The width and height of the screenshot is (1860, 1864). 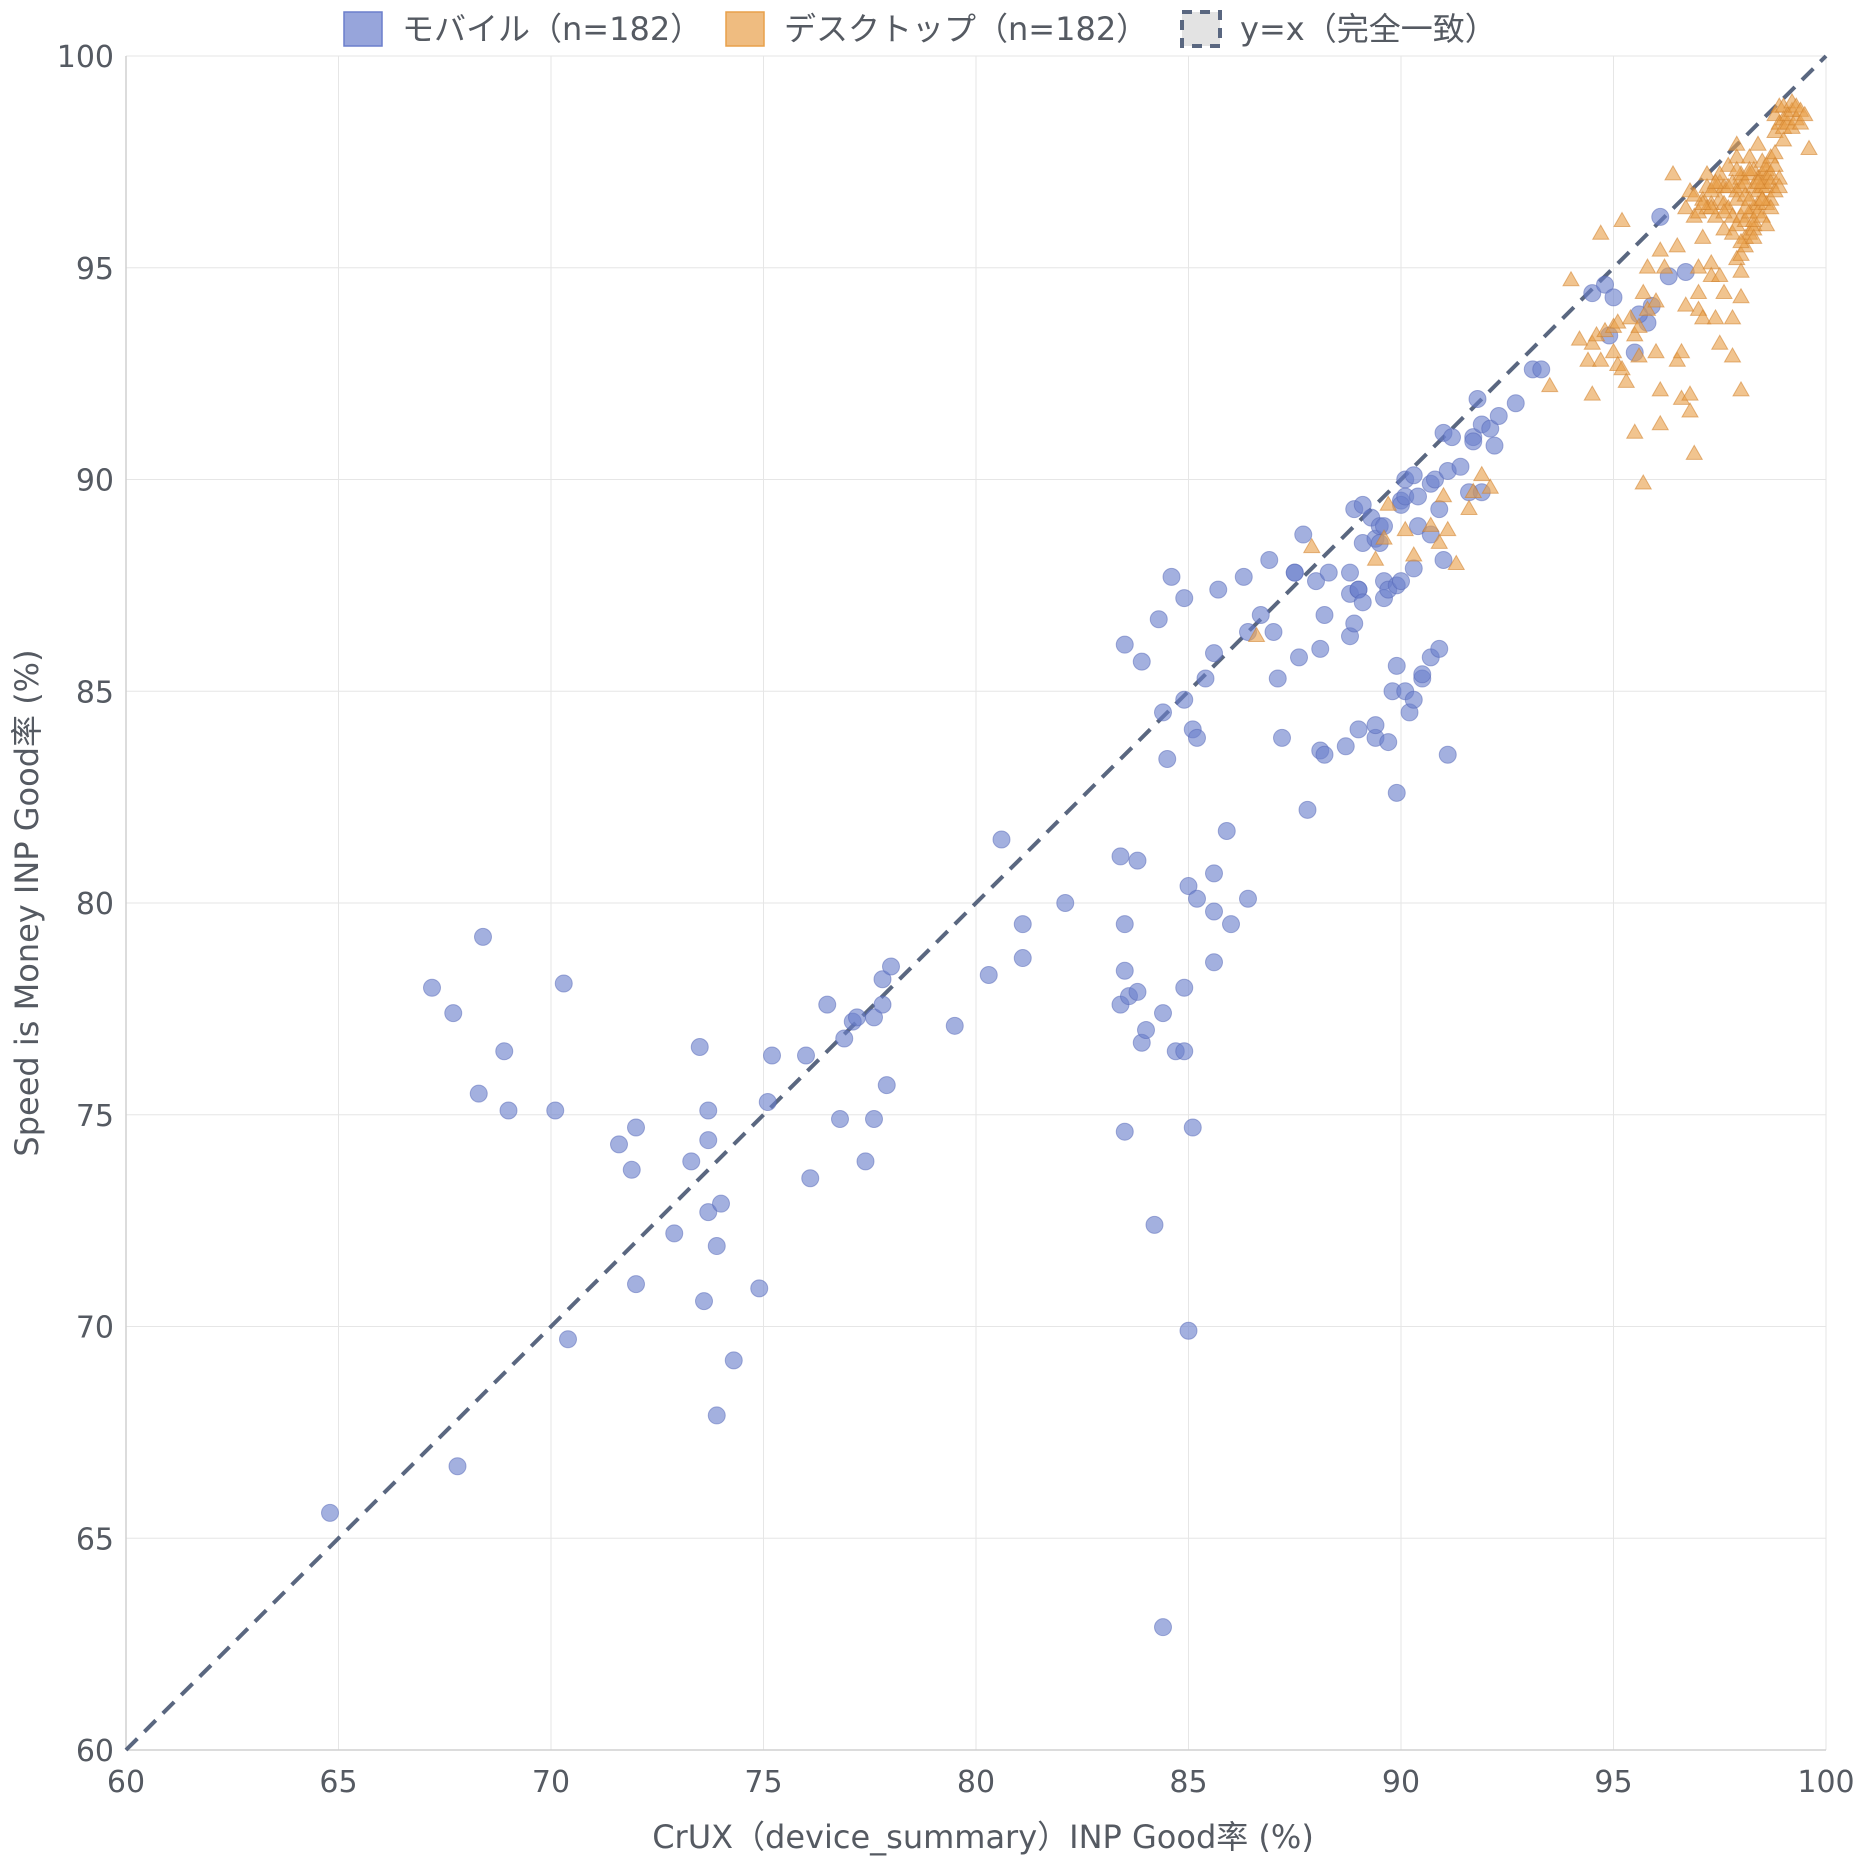 What do you see at coordinates (126, 1782) in the screenshot?
I see `x-tick-label: 60` at bounding box center [126, 1782].